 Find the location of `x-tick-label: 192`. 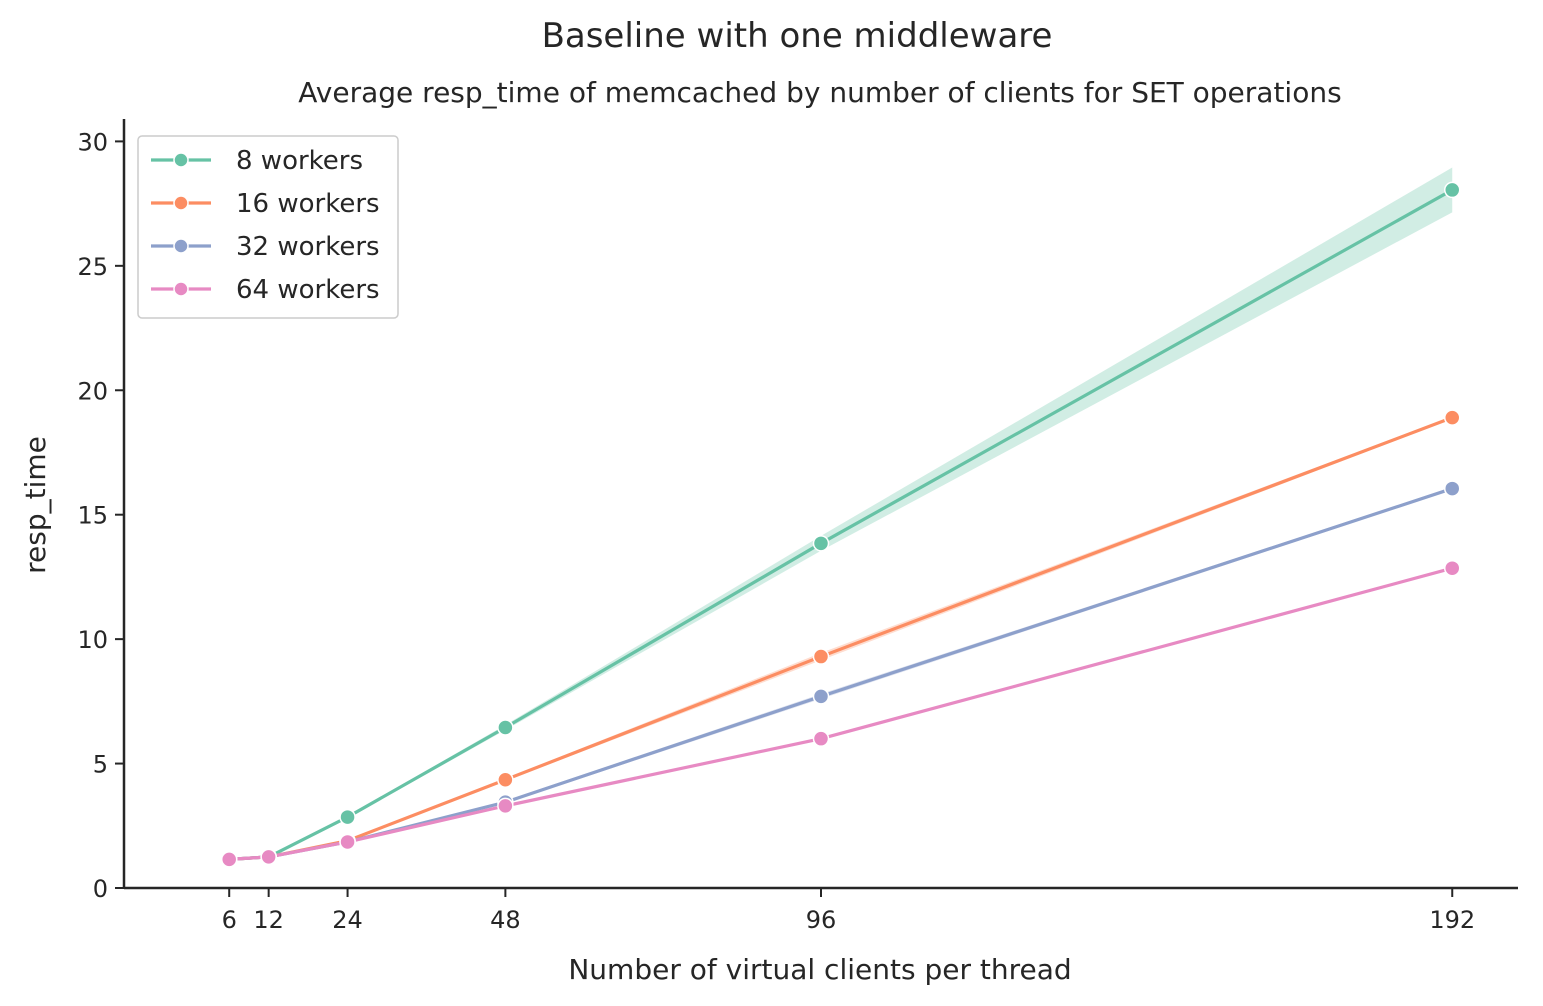

x-tick-label: 192 is located at coordinates (1452, 920).